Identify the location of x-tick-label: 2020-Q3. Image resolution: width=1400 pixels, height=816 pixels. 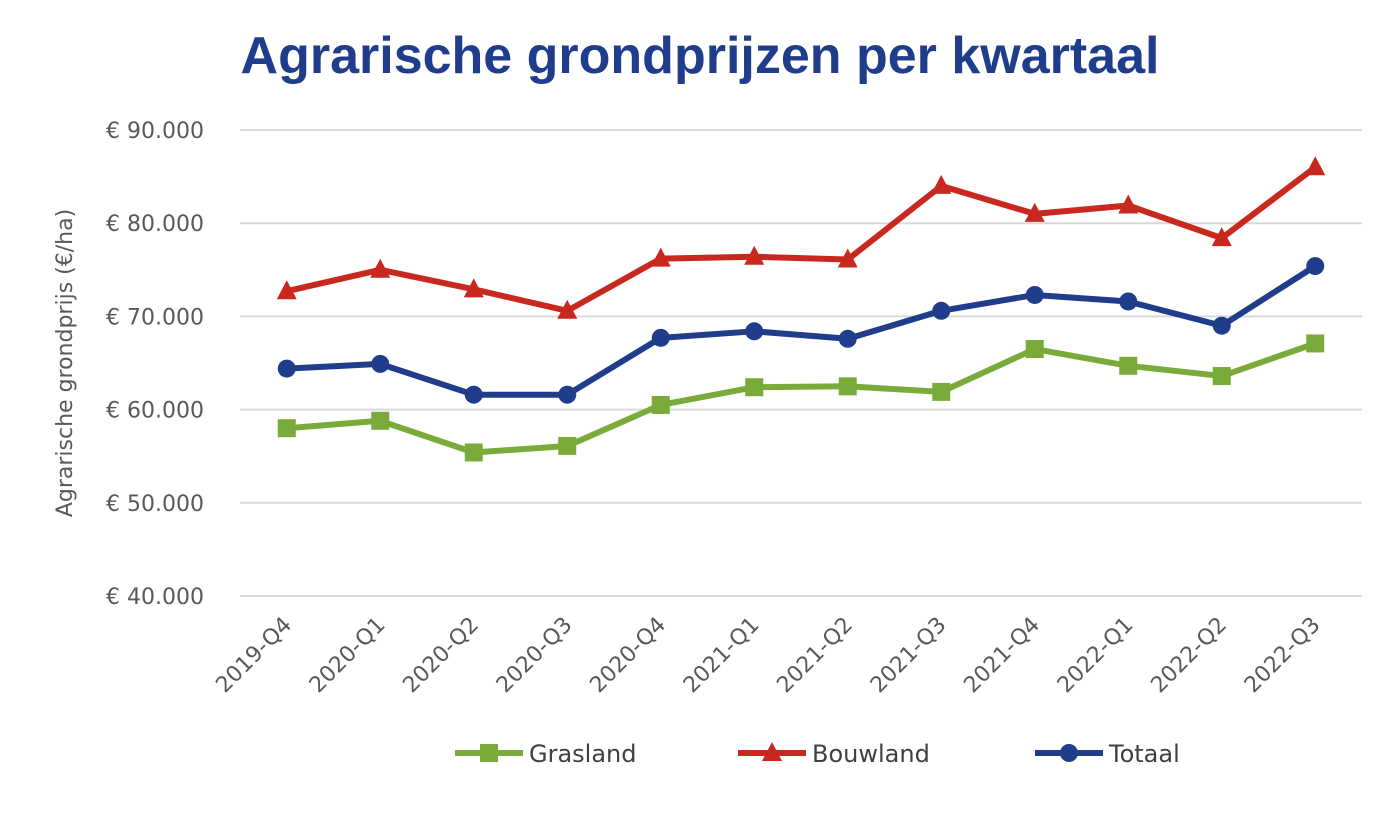
(535, 656).